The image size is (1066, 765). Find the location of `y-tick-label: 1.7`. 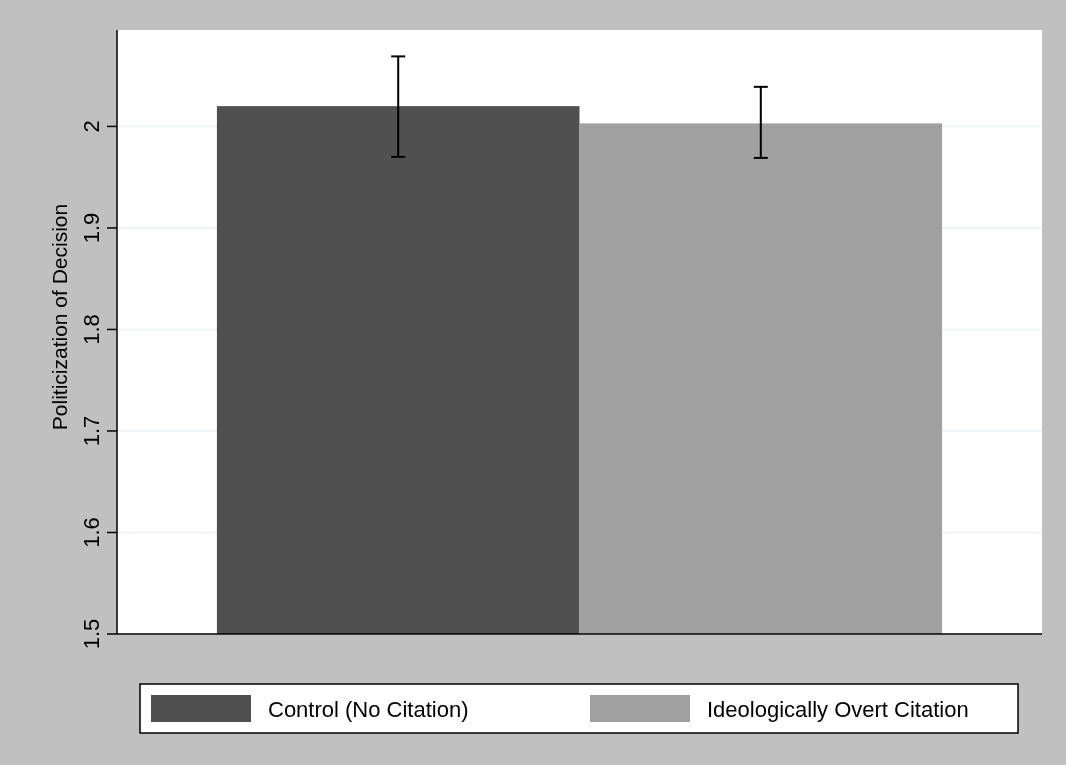

y-tick-label: 1.7 is located at coordinates (91, 431).